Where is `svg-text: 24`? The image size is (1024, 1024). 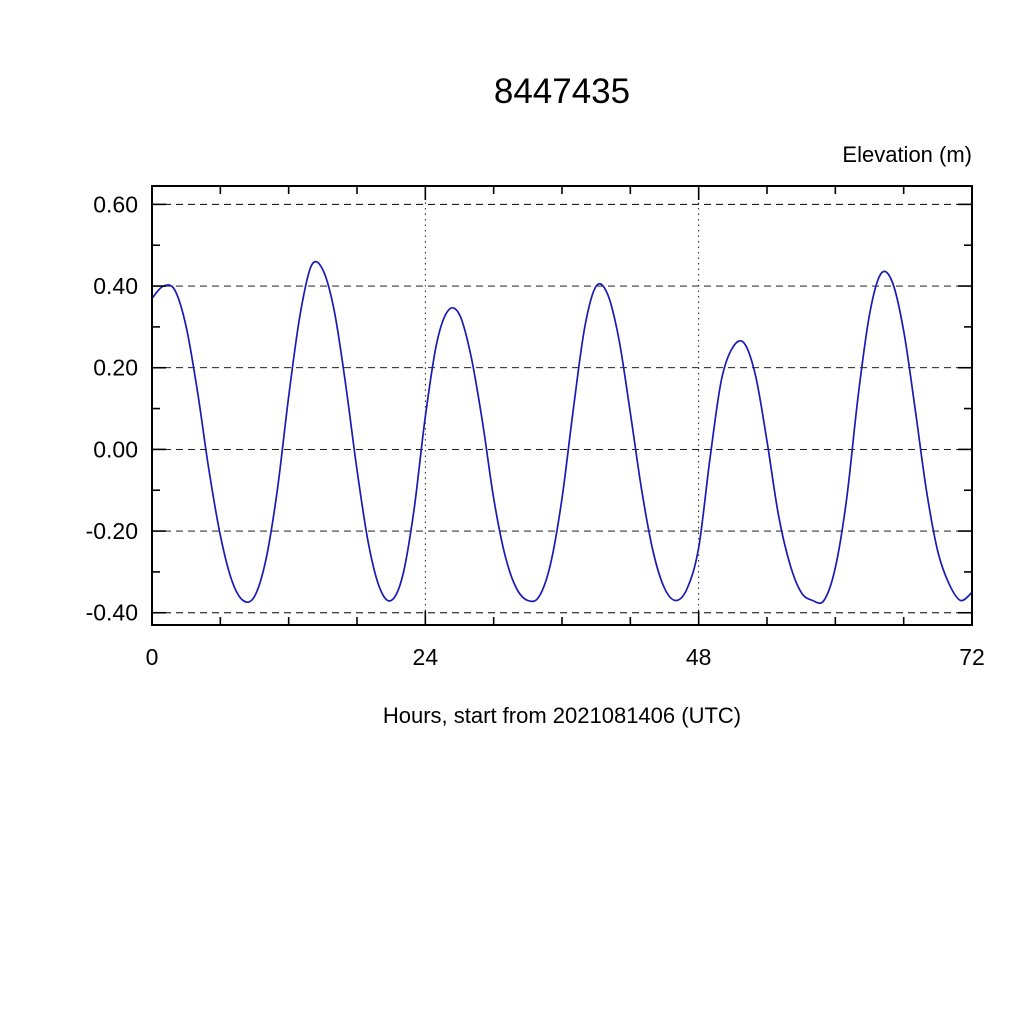
svg-text: 24 is located at coordinates (426, 657).